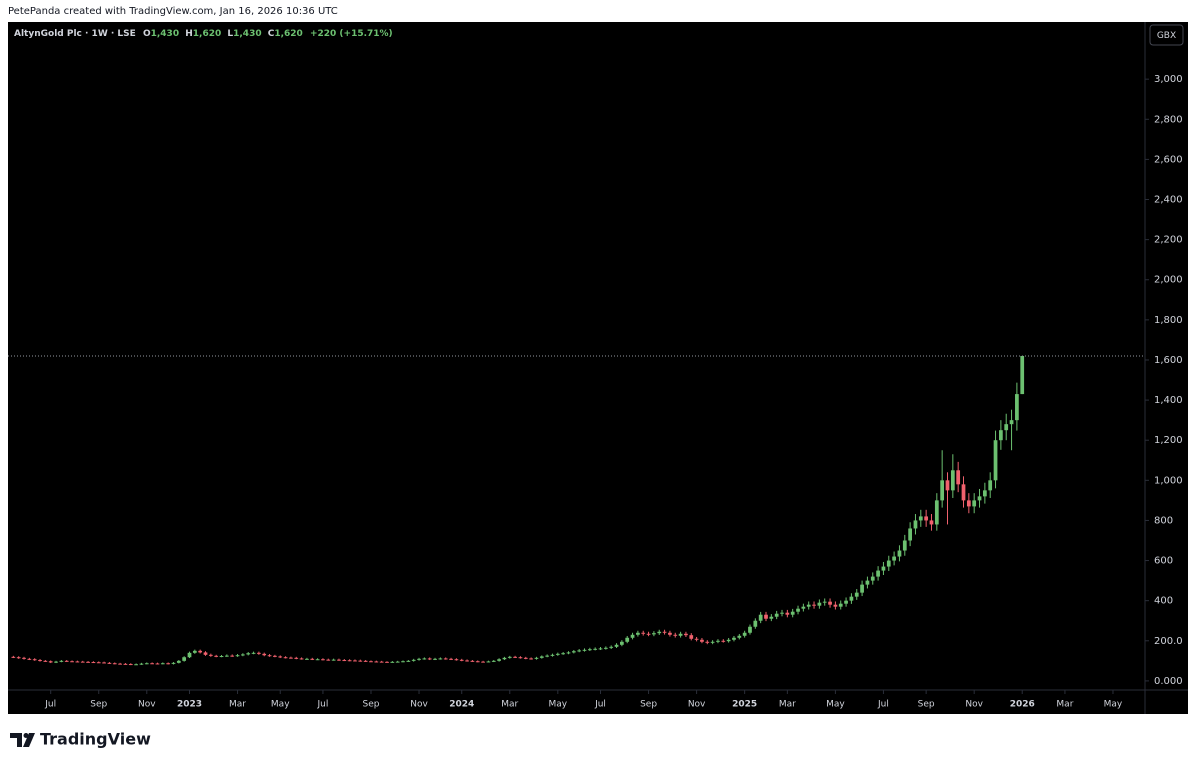  What do you see at coordinates (1022, 705) in the screenshot?
I see `x-tick-label: 2026` at bounding box center [1022, 705].